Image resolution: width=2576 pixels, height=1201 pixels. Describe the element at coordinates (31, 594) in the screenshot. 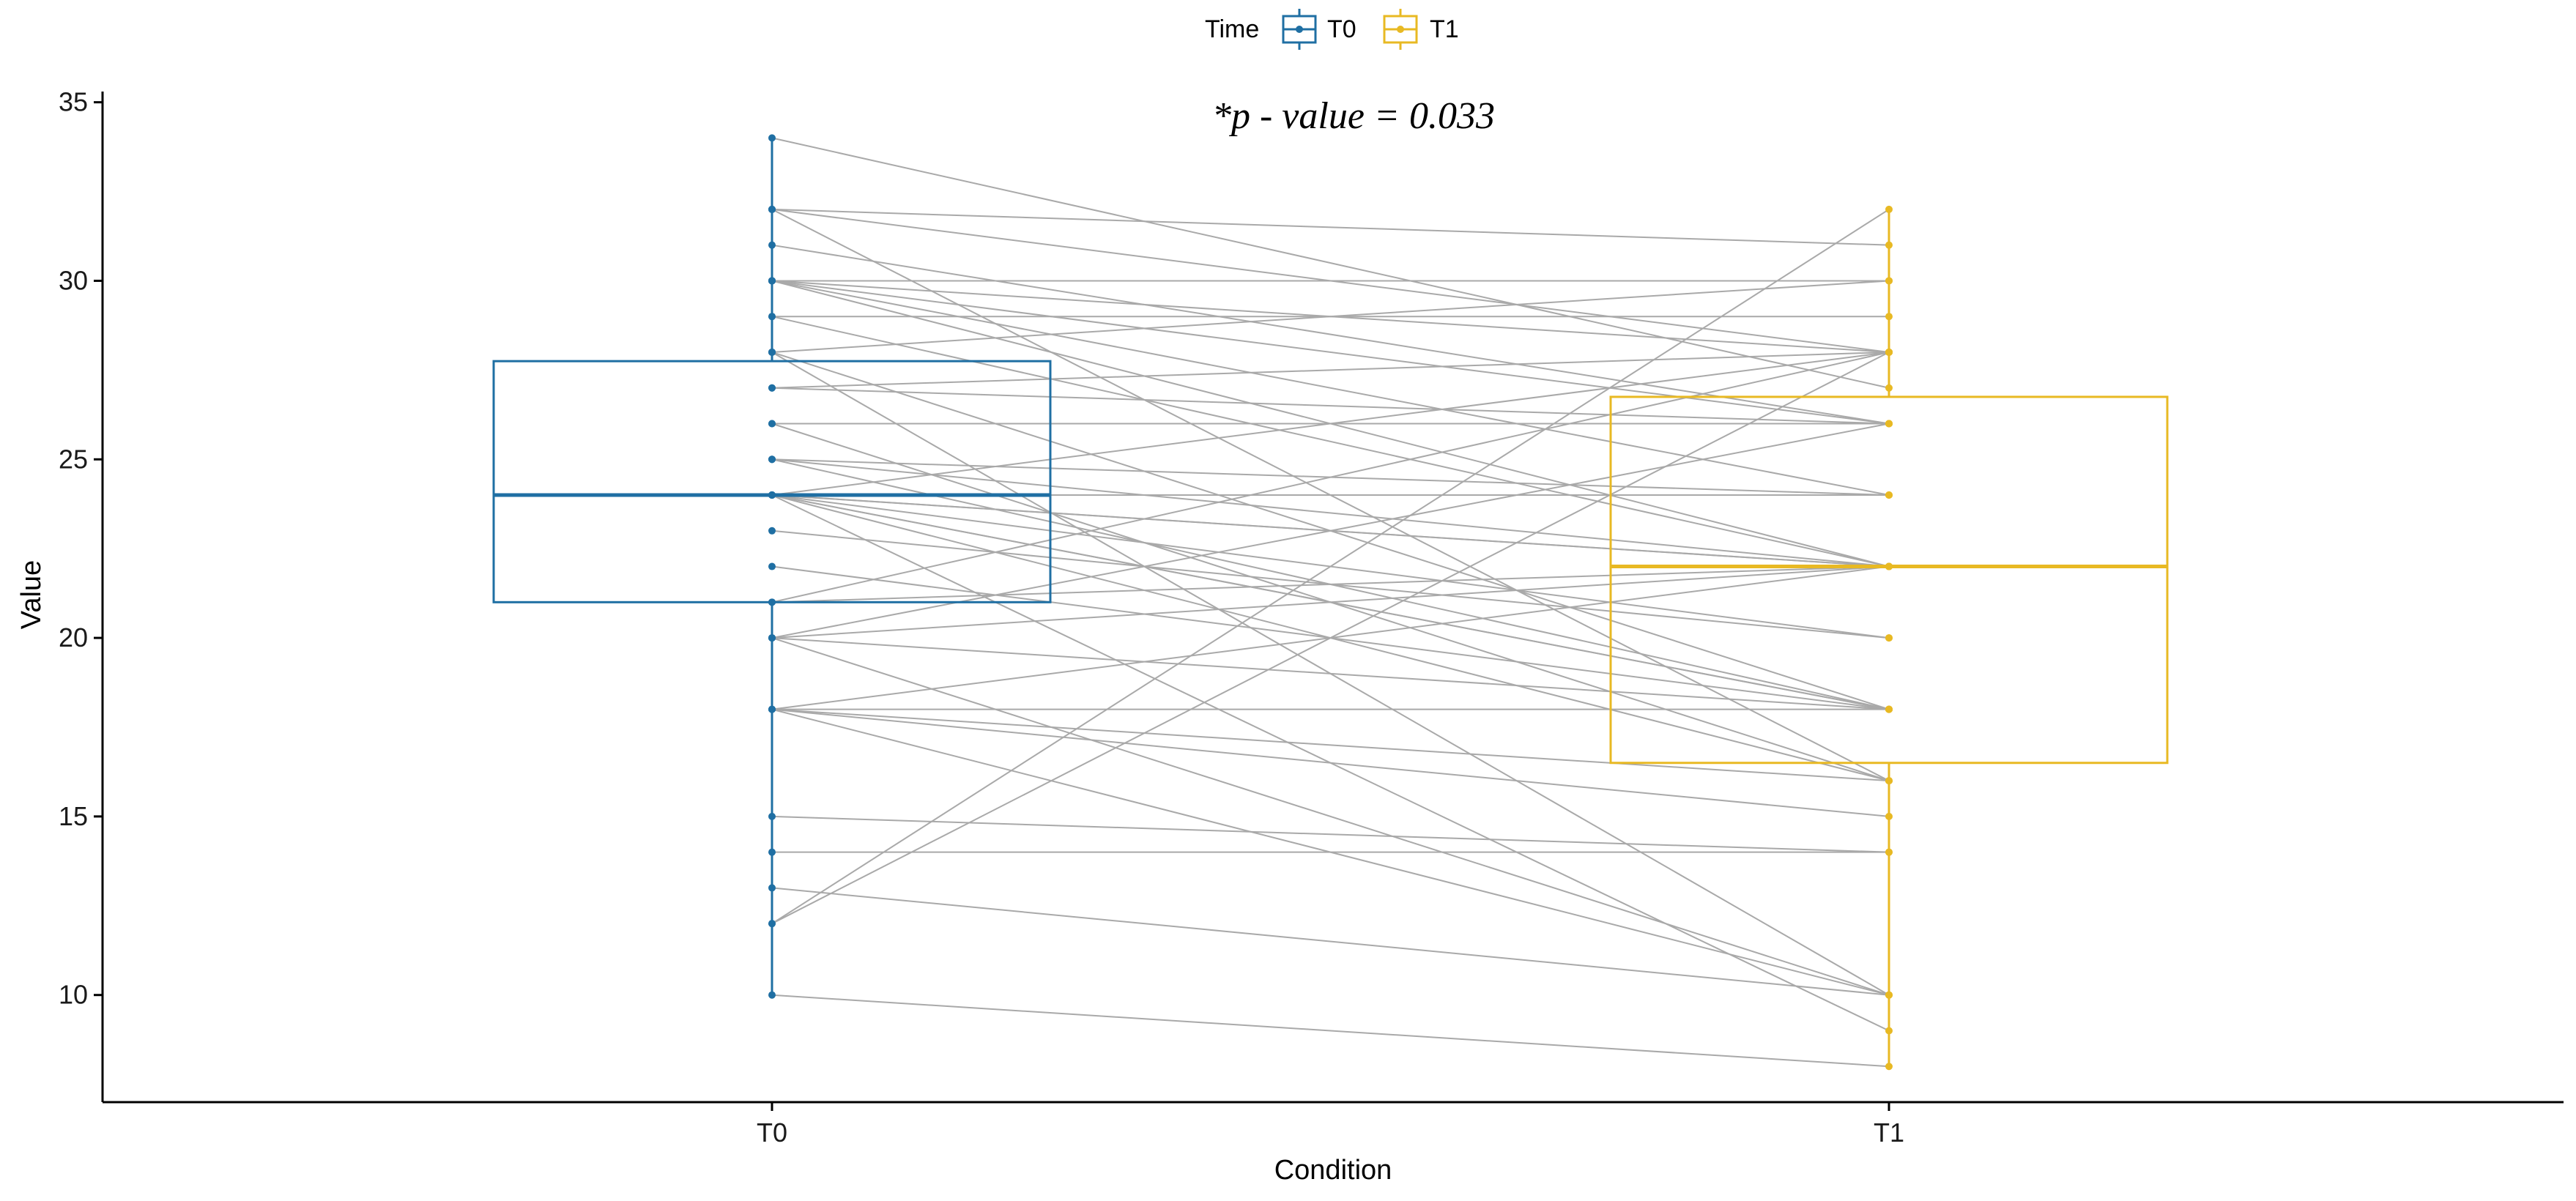

I see `y-axis-title: Value` at that location.